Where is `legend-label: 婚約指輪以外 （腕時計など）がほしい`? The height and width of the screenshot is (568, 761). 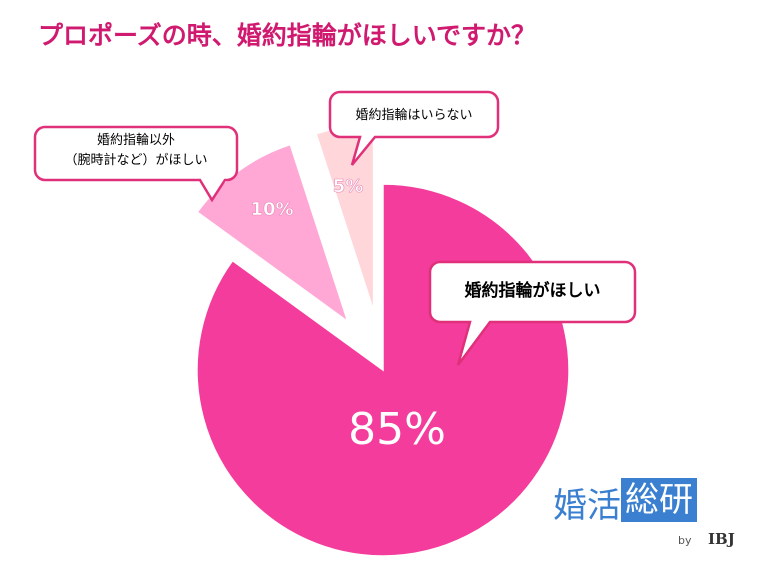 legend-label: 婚約指輪以外 （腕時計など）がほしい is located at coordinates (136, 150).